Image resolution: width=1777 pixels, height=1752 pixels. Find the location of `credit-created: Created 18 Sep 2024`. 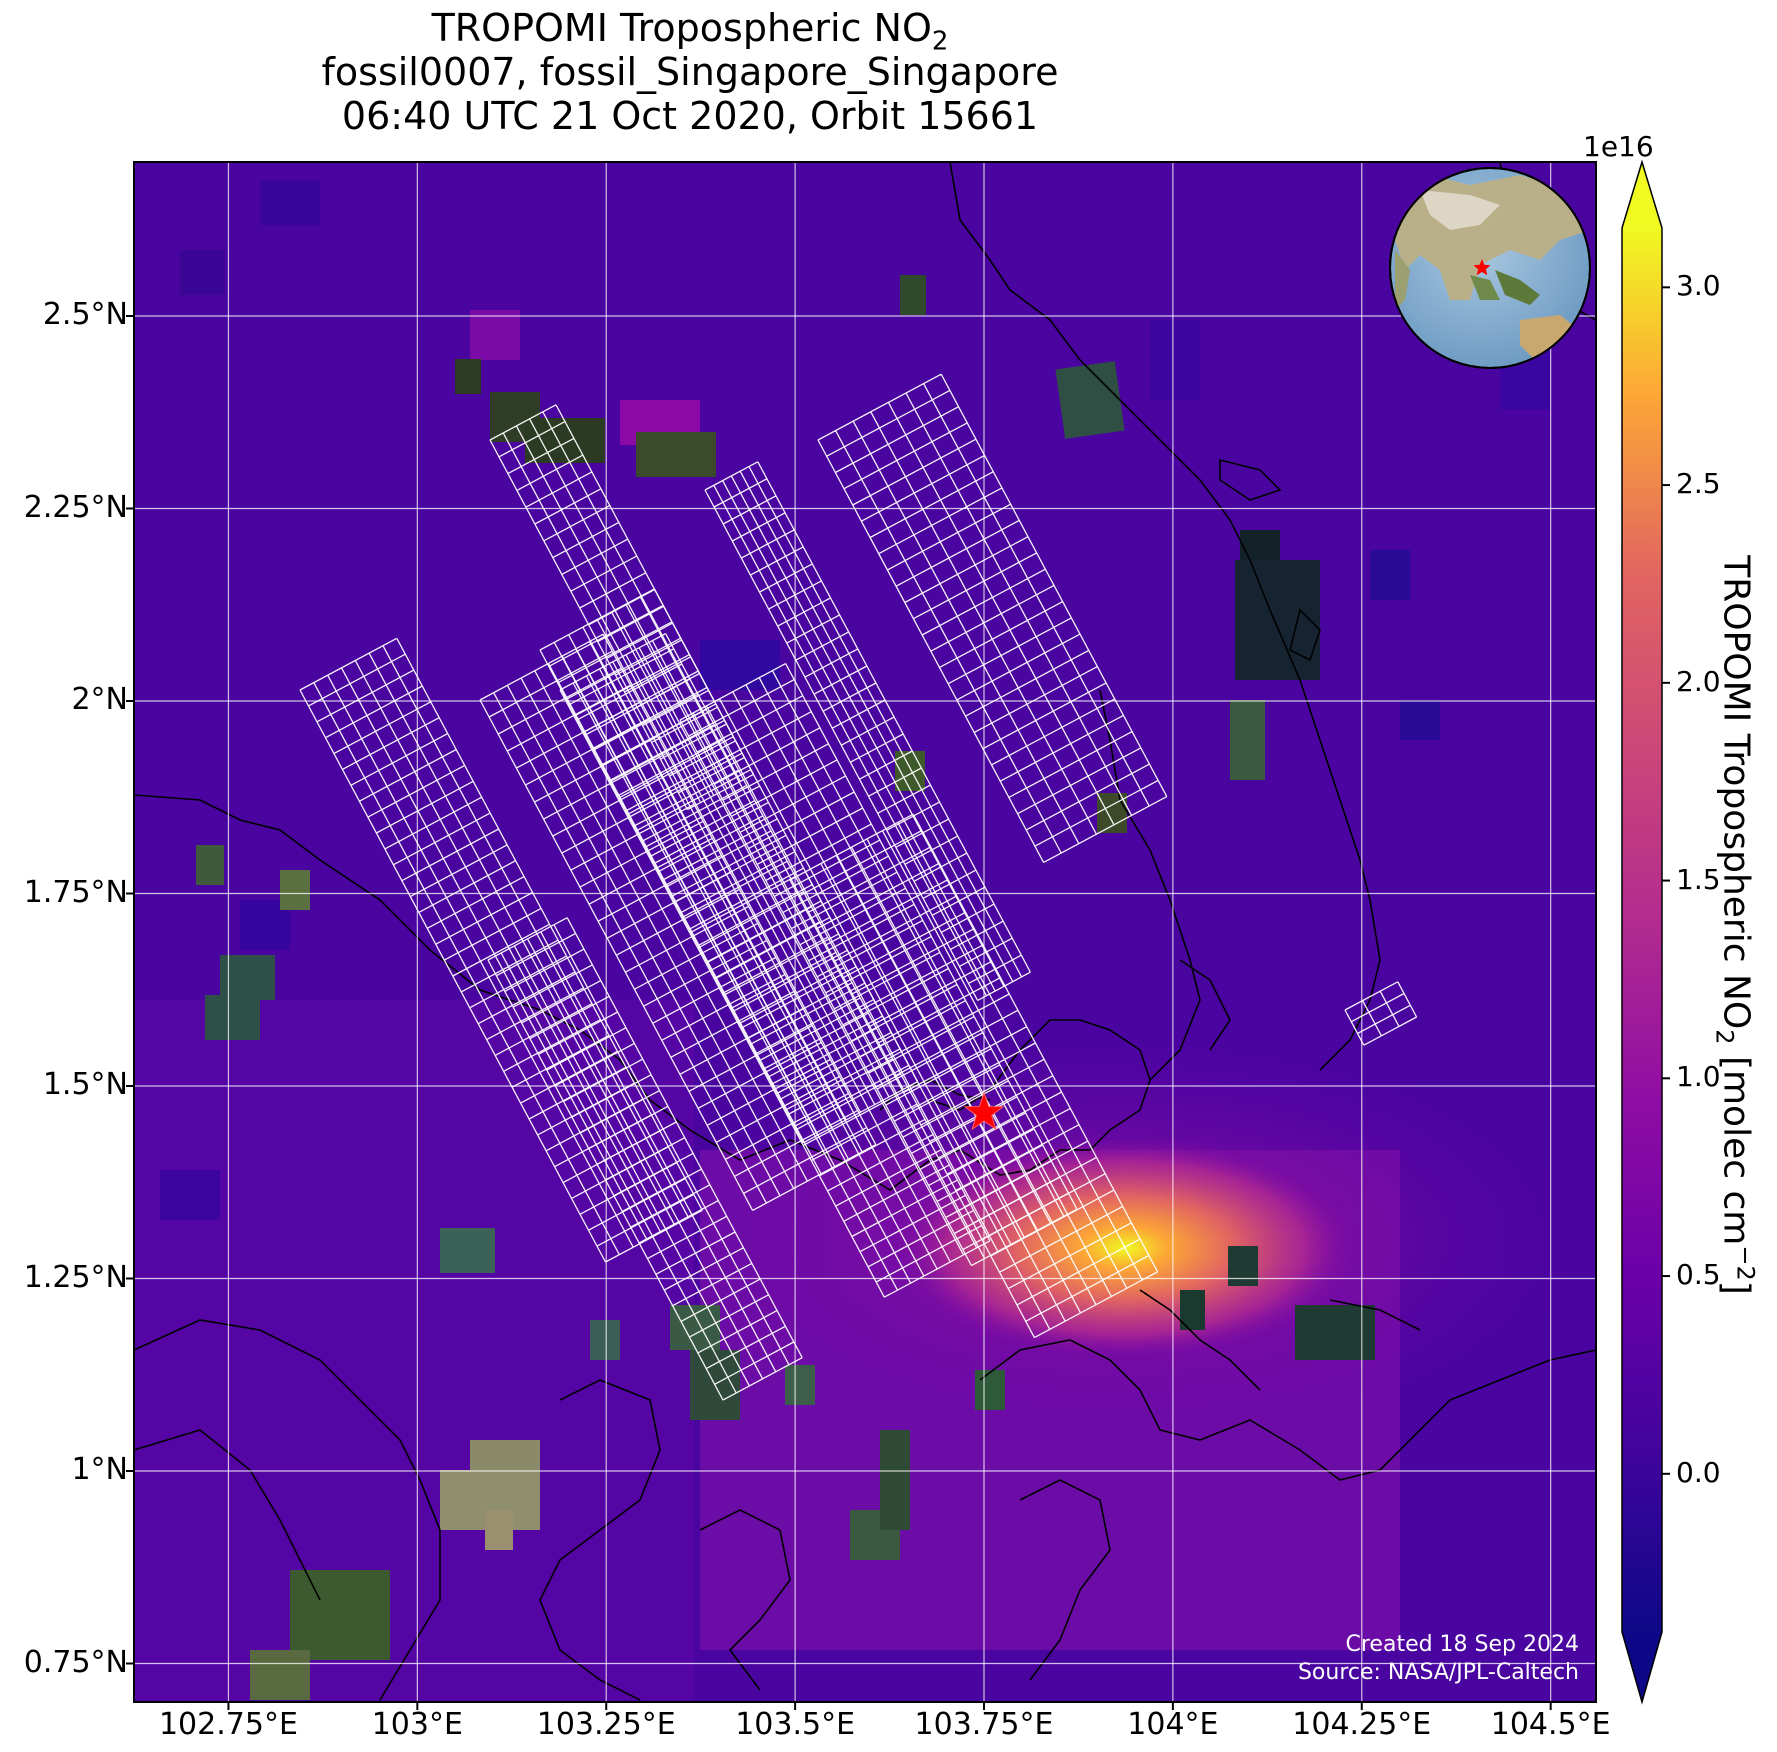

credit-created: Created 18 Sep 2024 is located at coordinates (1462, 1644).